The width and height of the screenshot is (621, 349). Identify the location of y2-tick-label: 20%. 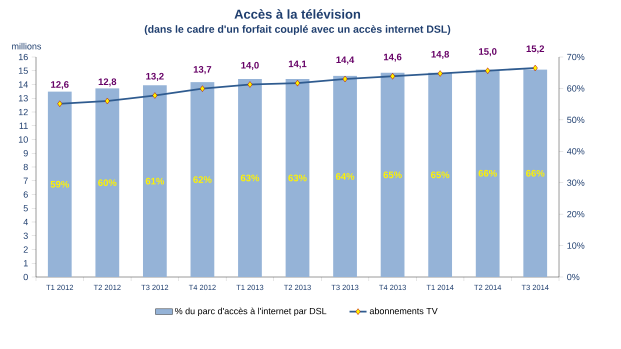
(575, 214).